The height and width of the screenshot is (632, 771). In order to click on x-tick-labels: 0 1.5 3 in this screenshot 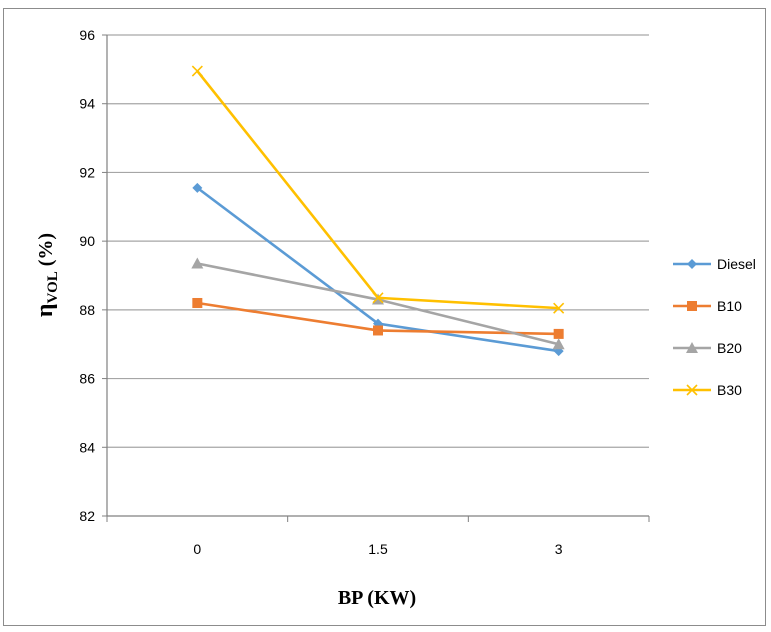, I will do `click(377, 549)`.